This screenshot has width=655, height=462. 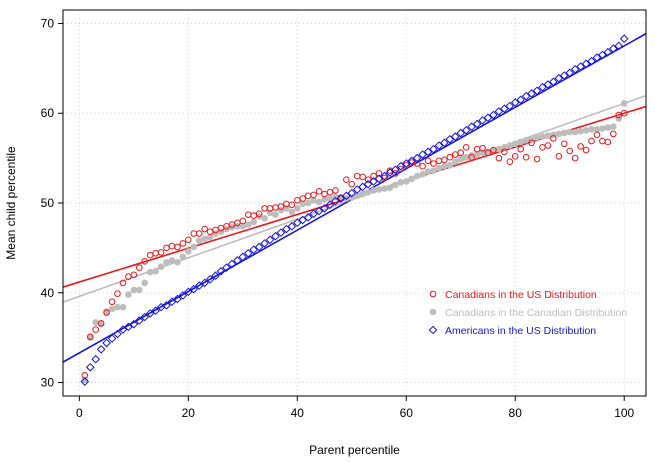 What do you see at coordinates (407, 413) in the screenshot?
I see `x-tick-label: 60` at bounding box center [407, 413].